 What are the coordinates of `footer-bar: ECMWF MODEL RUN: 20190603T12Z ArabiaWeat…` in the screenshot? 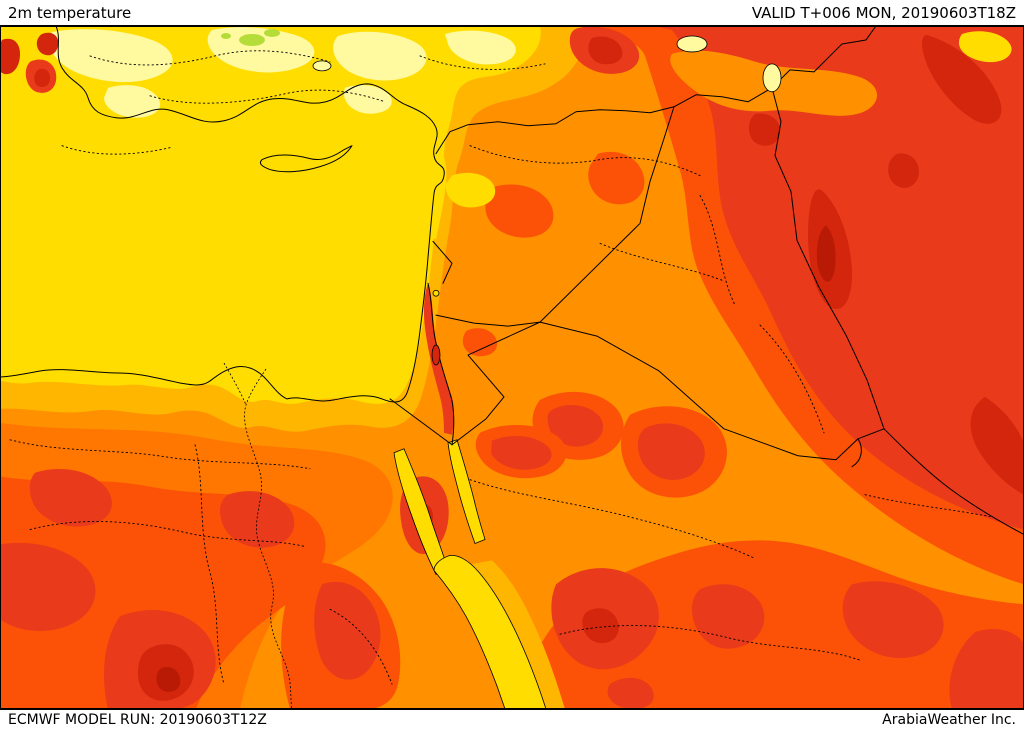 It's located at (512, 719).